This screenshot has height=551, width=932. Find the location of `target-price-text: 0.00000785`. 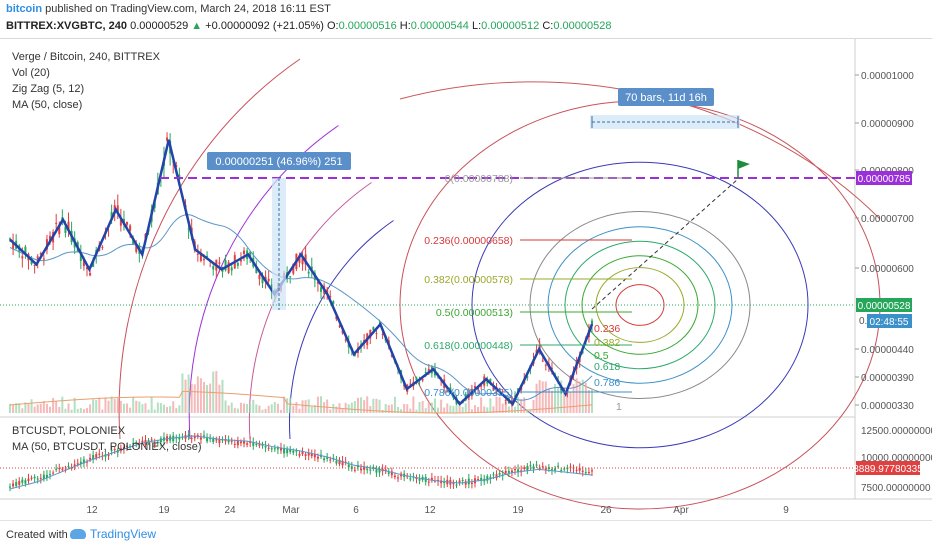

target-price-text: 0.00000785 is located at coordinates (884, 179).